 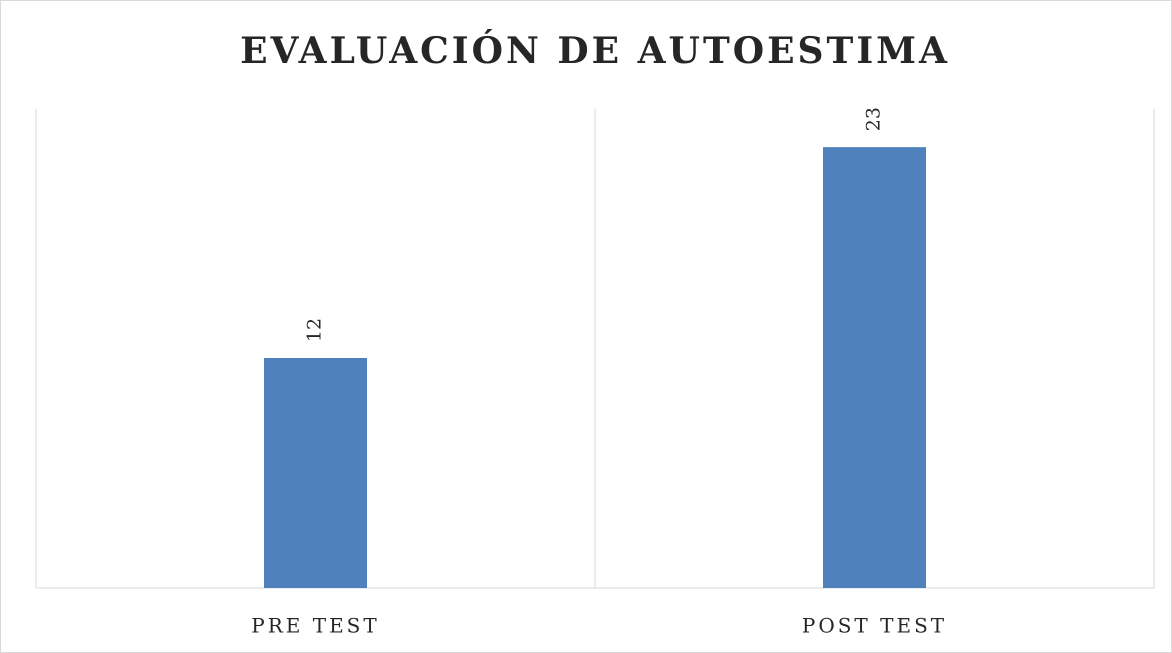 I want to click on x-tick-label: PRE TEST, so click(x=315, y=626).